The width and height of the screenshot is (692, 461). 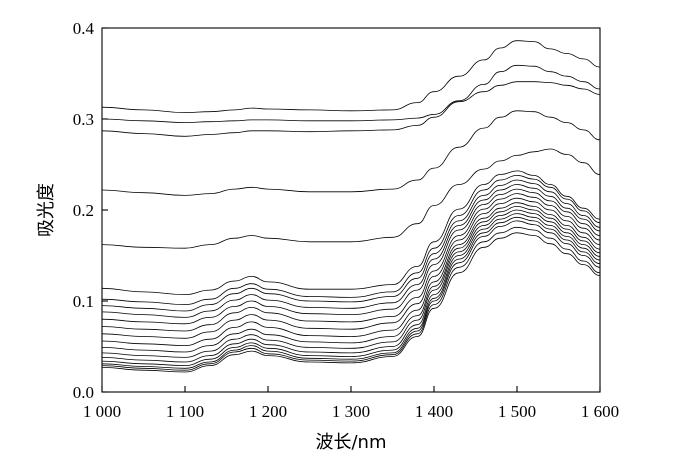 I want to click on x-axis-title: 波长/nm, so click(x=350, y=442).